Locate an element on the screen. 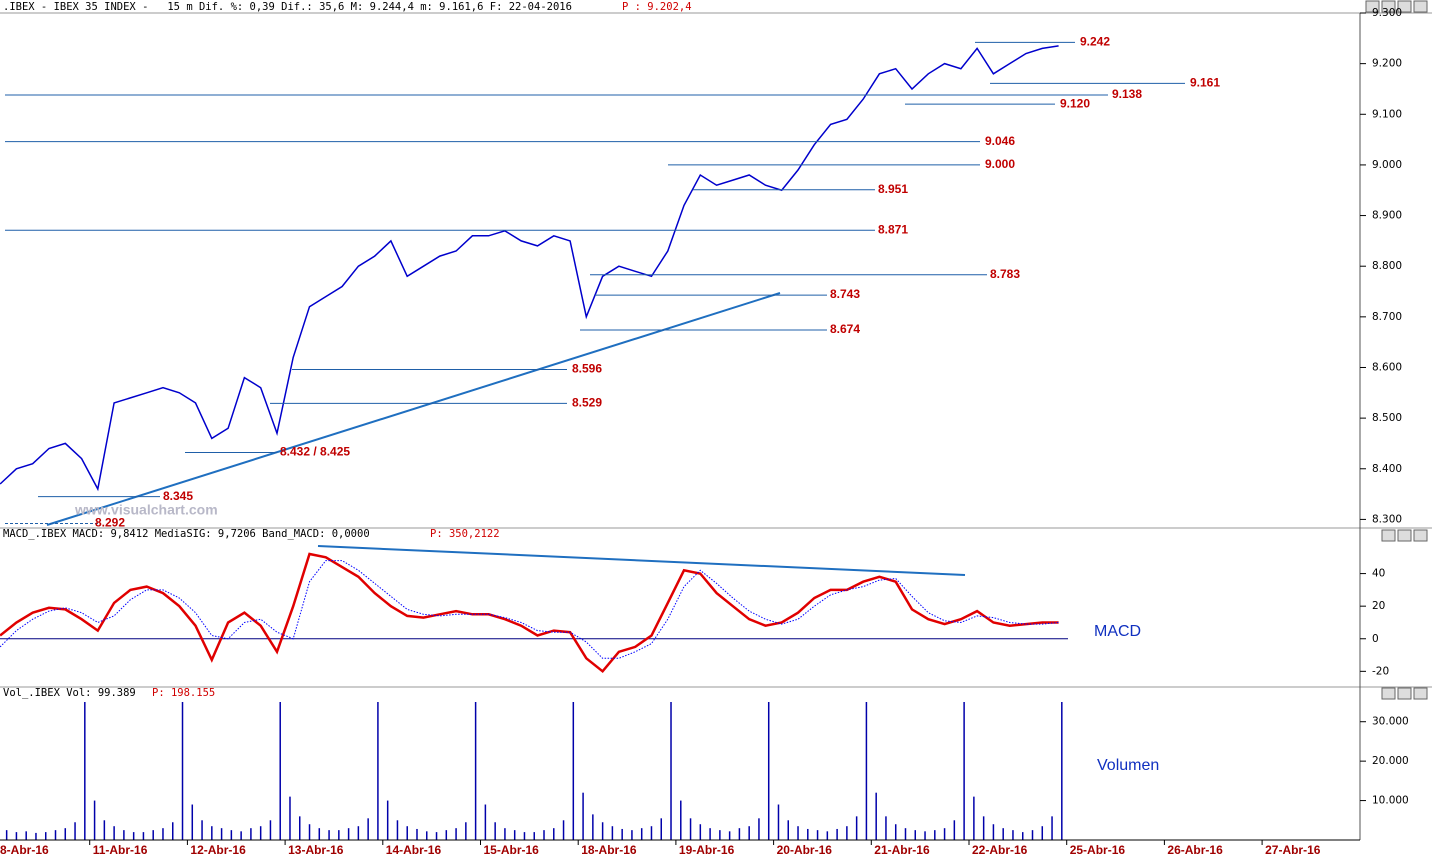 The image size is (1432, 857). y-tick-label: 40 is located at coordinates (1378, 574).